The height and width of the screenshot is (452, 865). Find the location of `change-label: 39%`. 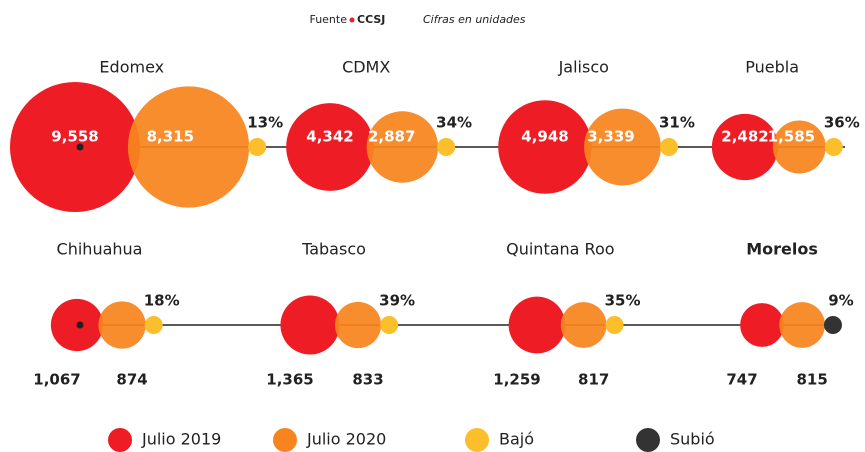

change-label: 39% is located at coordinates (397, 301).